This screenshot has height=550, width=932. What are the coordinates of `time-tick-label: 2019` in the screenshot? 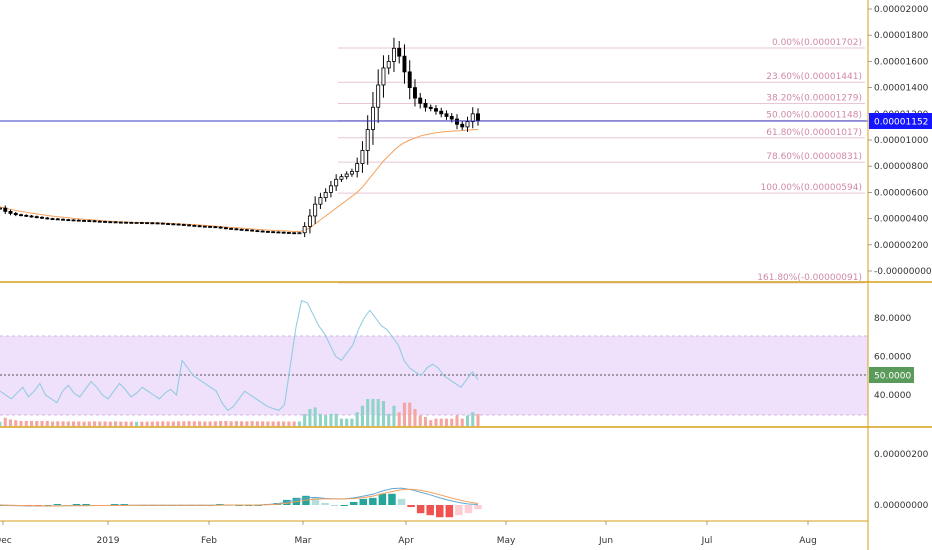 It's located at (108, 541).